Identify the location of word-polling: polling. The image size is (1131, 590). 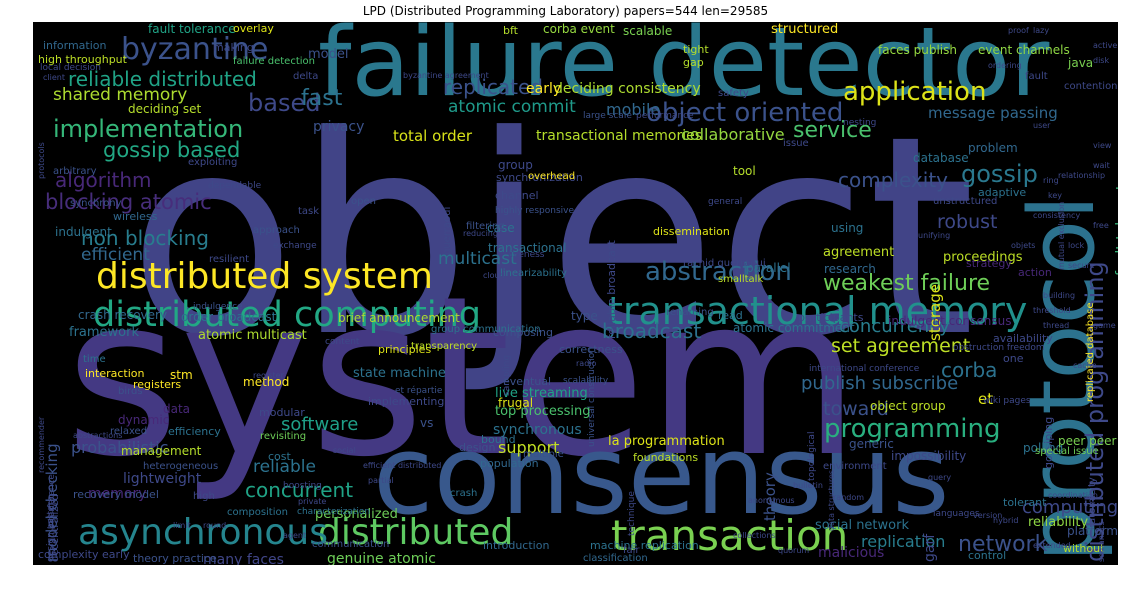
(1043, 448).